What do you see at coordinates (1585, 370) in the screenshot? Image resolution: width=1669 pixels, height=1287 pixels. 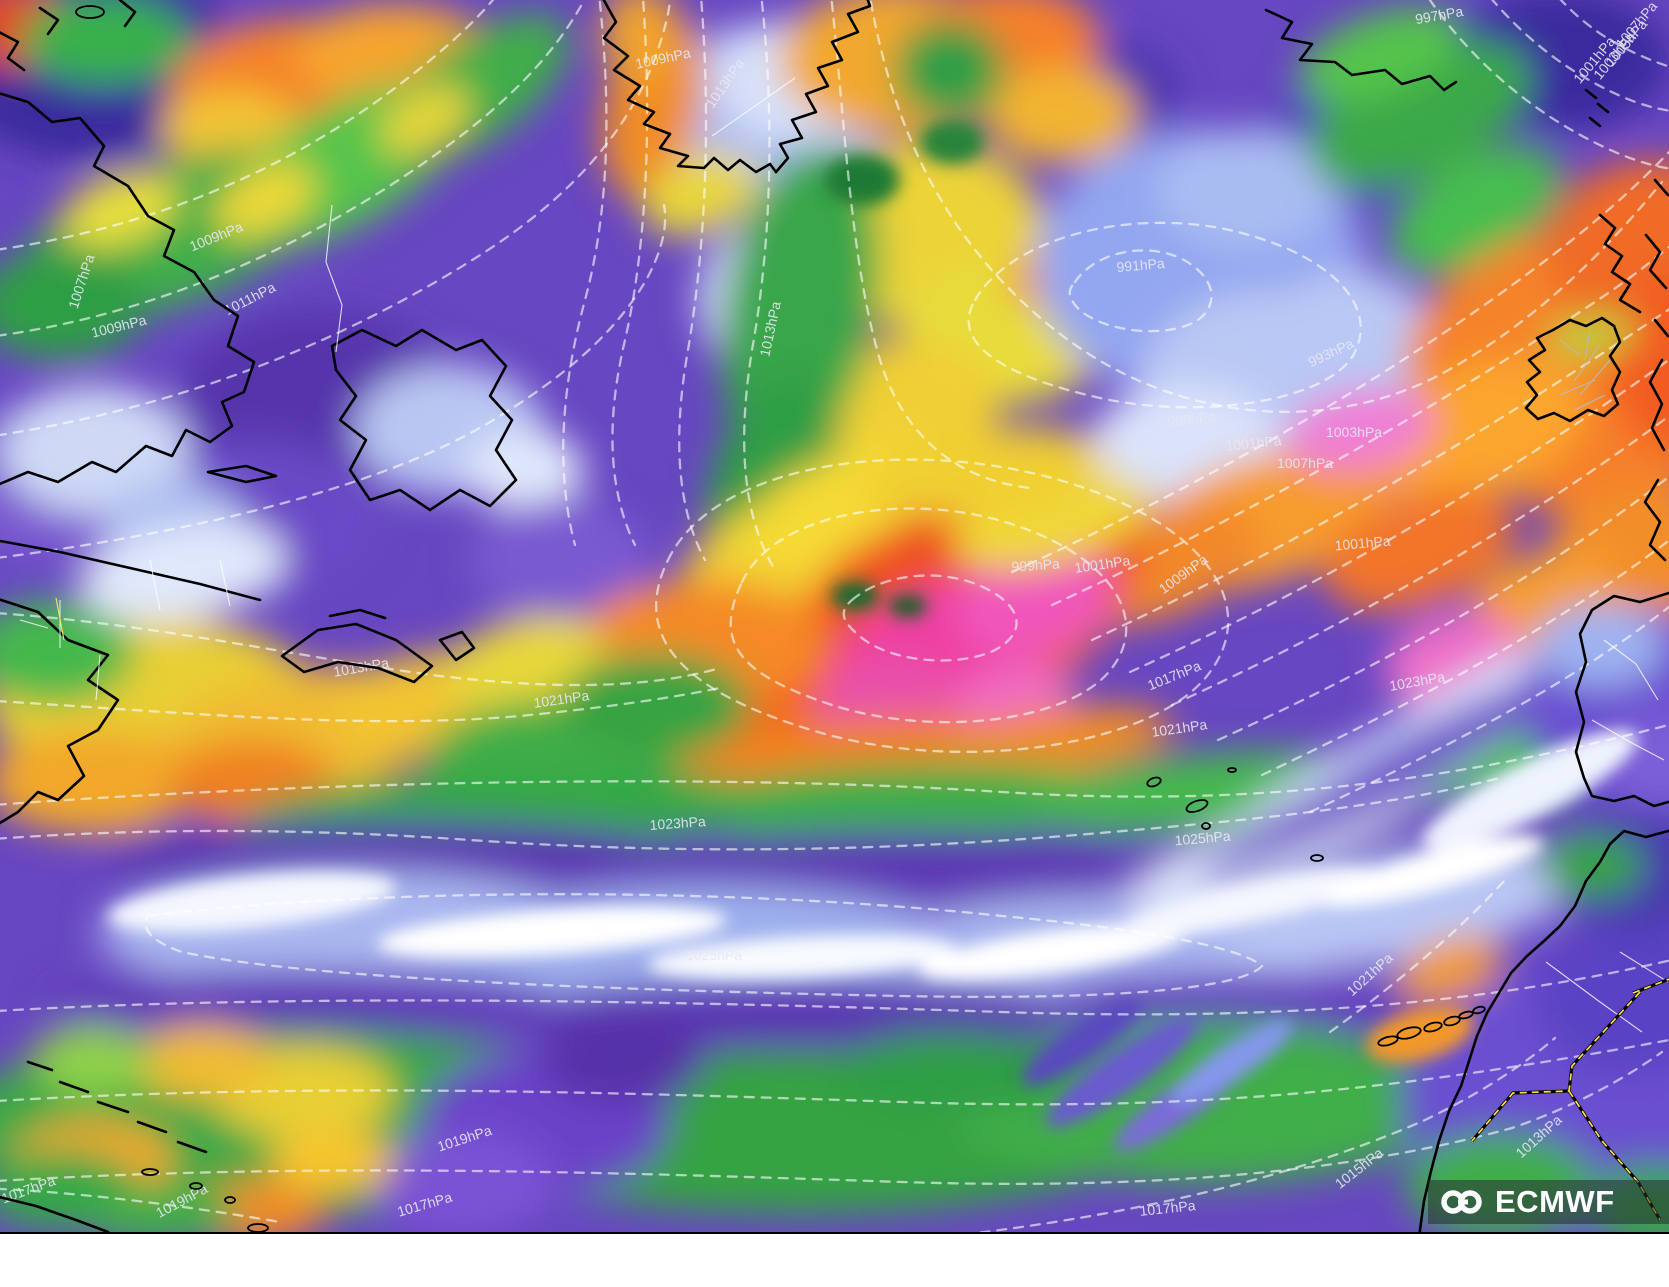 I see `county-borders` at bounding box center [1585, 370].